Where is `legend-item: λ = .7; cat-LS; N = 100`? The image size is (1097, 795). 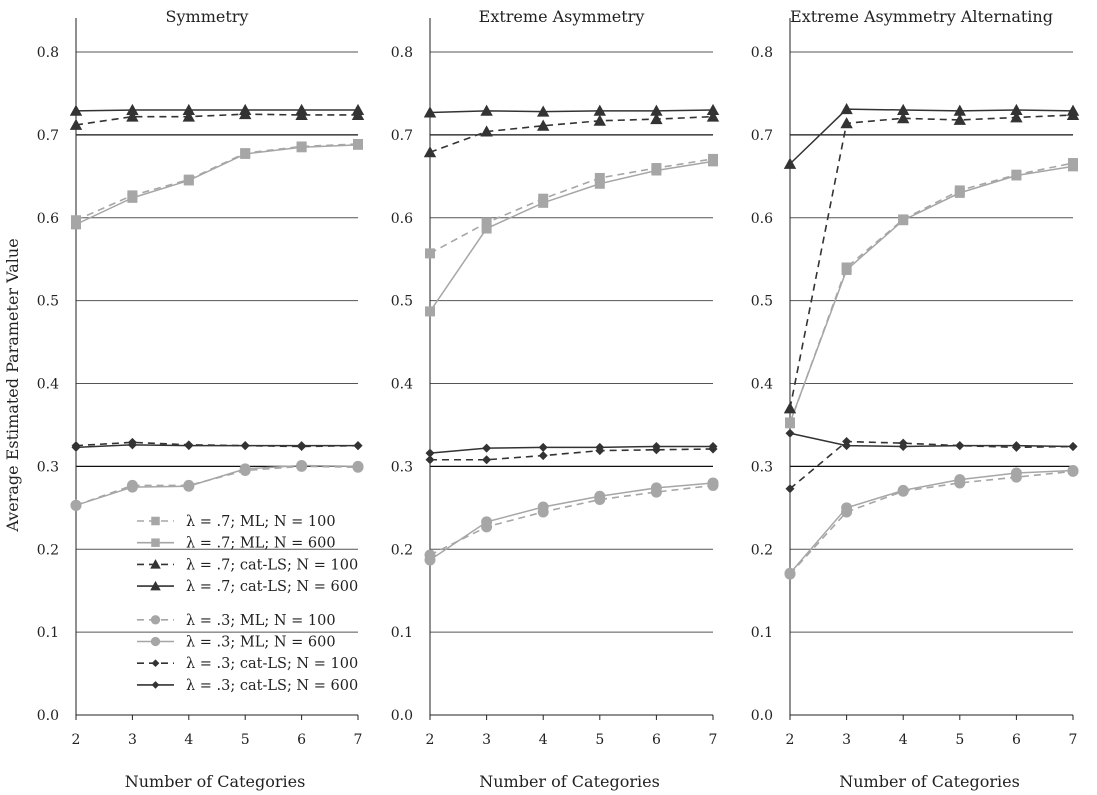
legend-item: λ = .7; cat-LS; N = 100 is located at coordinates (247, 565).